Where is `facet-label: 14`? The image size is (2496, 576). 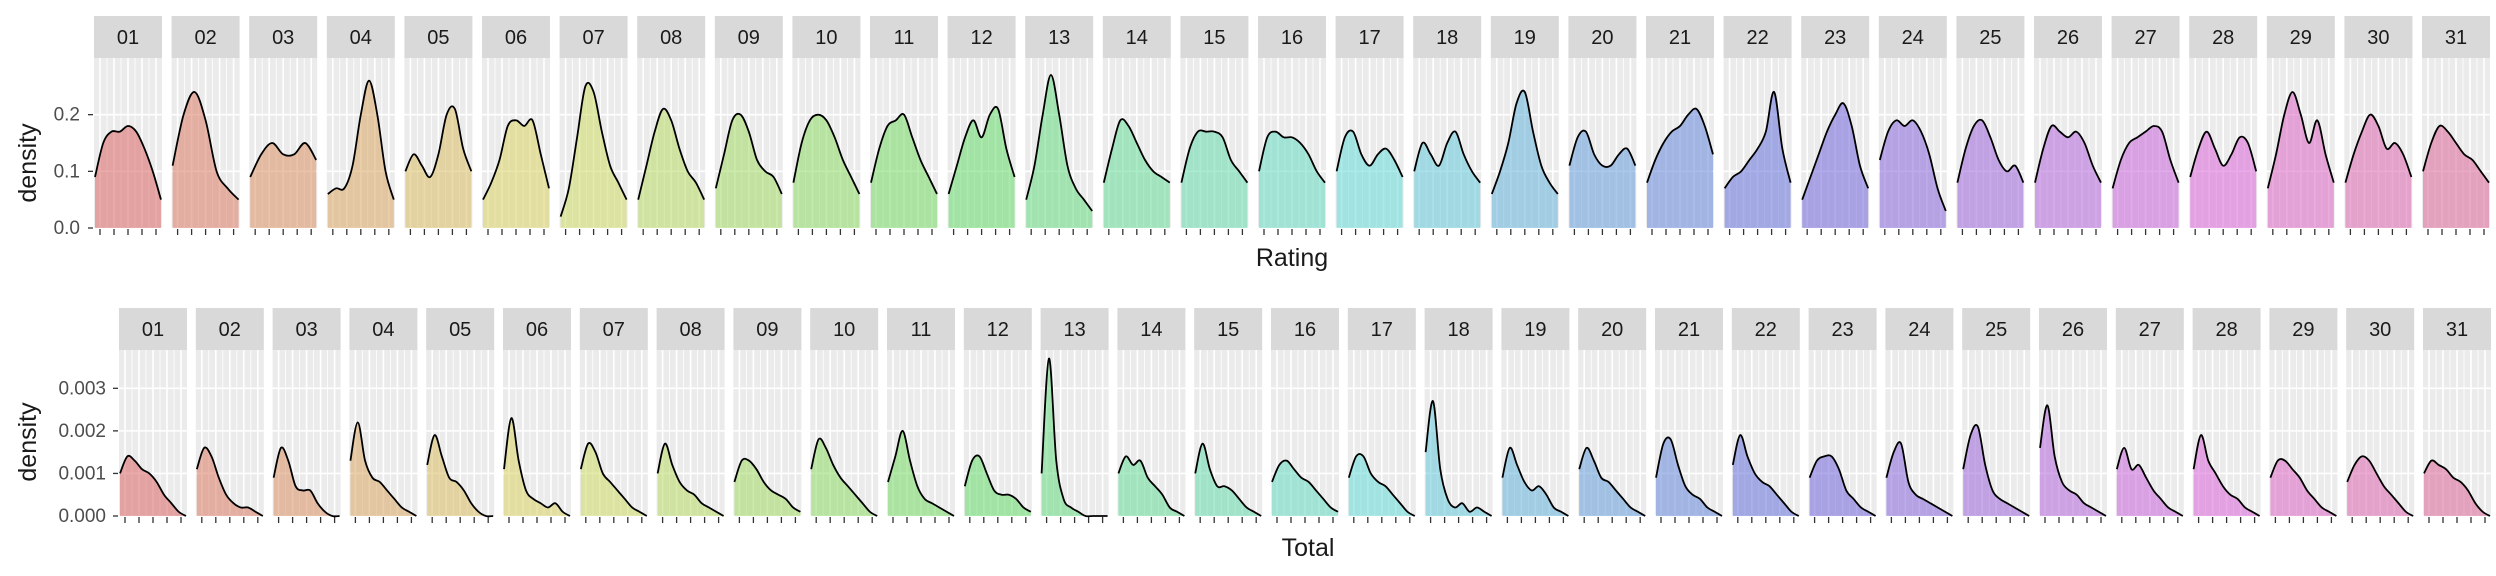 facet-label: 14 is located at coordinates (1137, 38).